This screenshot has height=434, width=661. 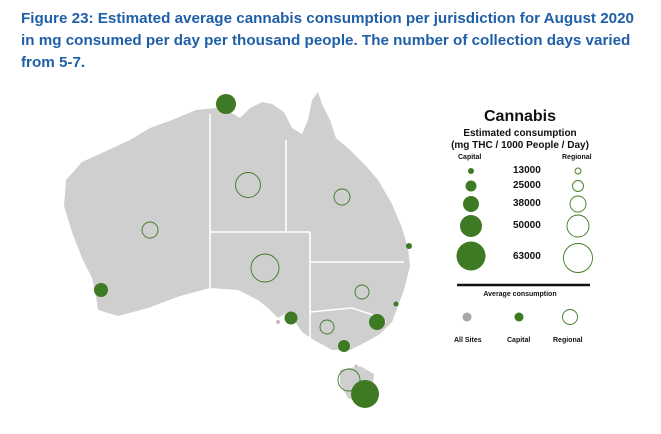 What do you see at coordinates (470, 157) in the screenshot?
I see `legend-capital-heading: Capital` at bounding box center [470, 157].